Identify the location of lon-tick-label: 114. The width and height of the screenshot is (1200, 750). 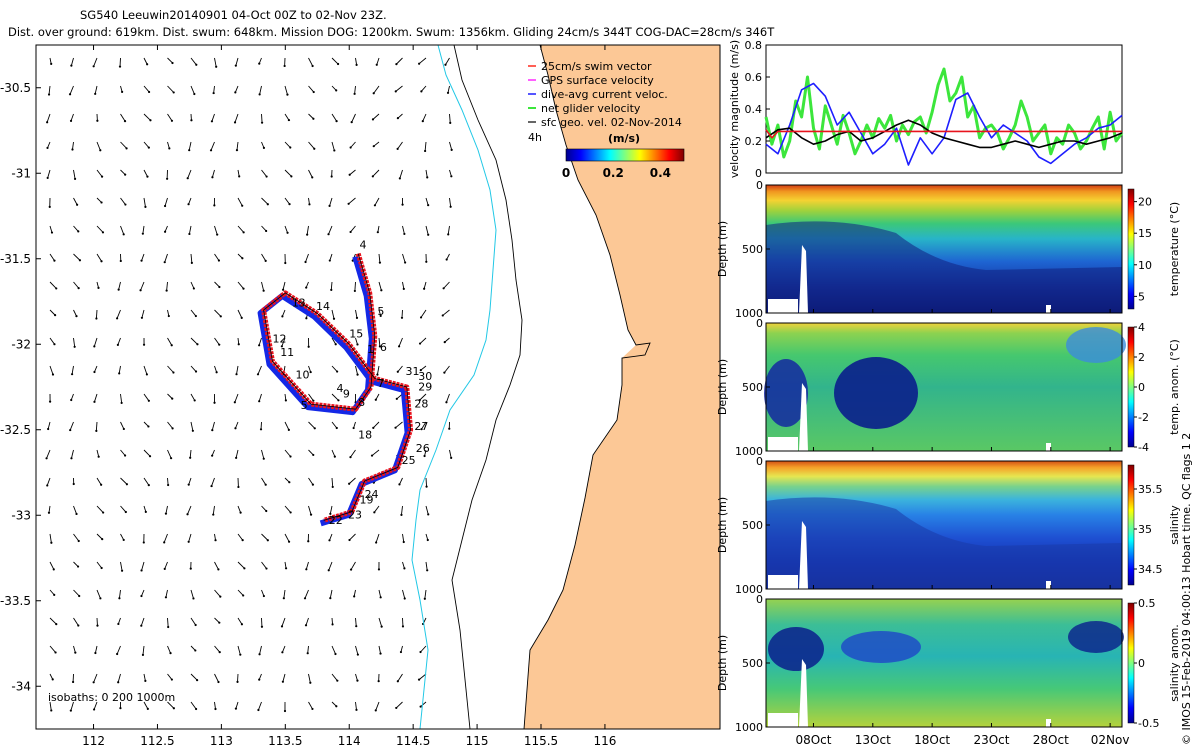
(349, 741).